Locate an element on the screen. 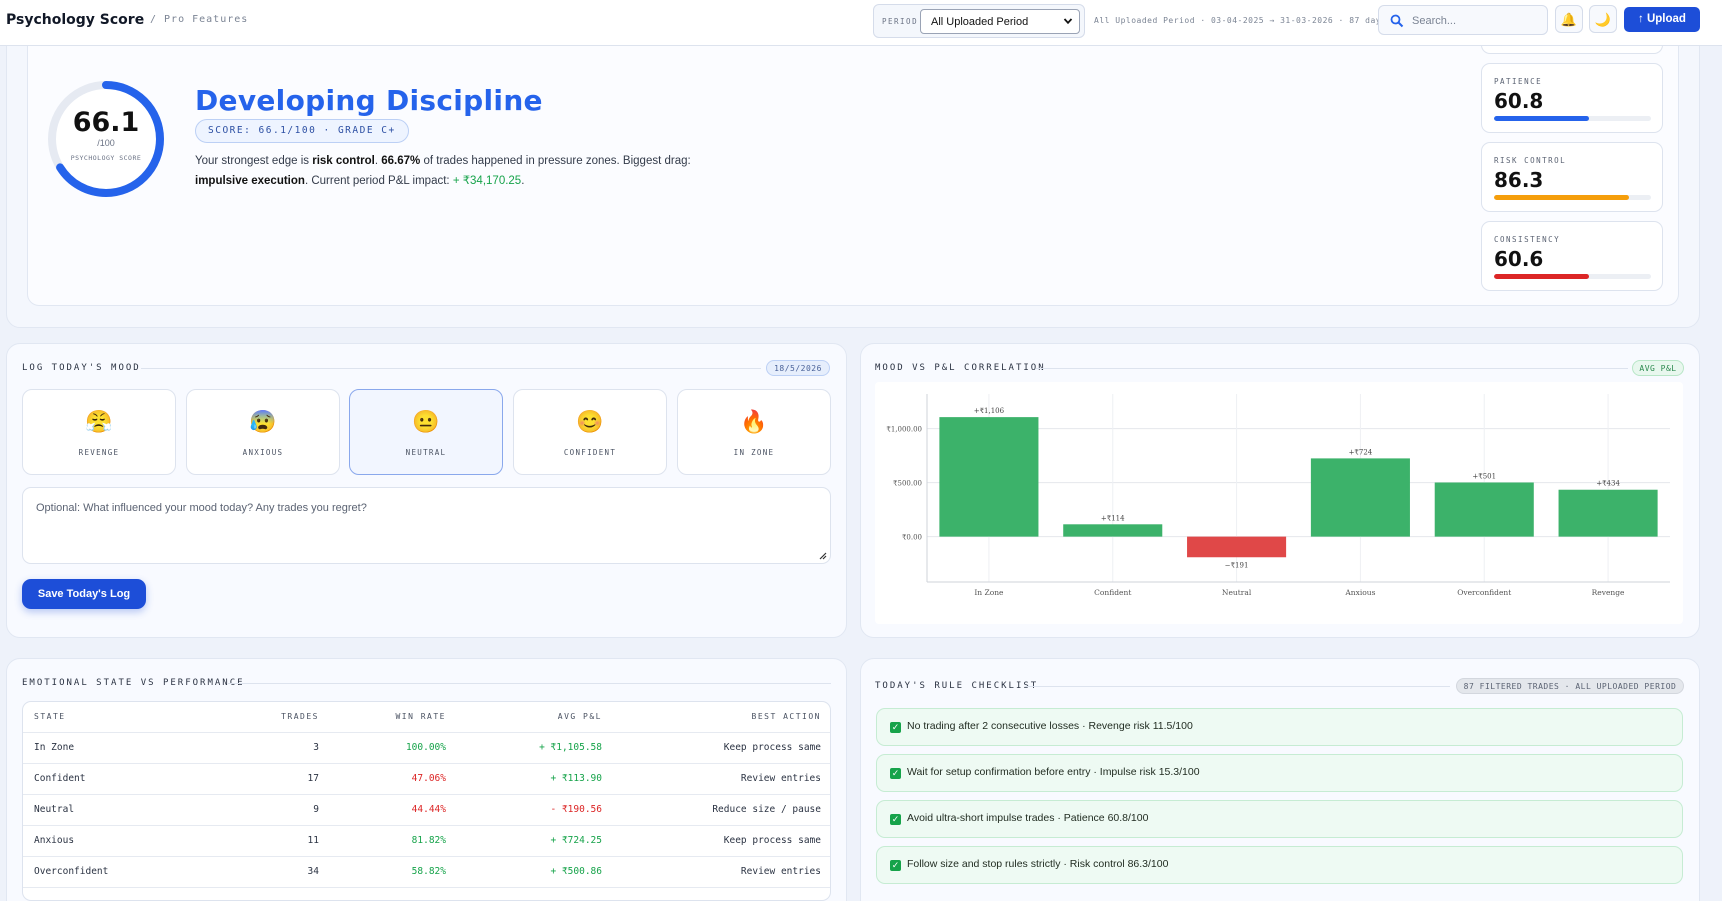 The width and height of the screenshot is (1722, 901). mood-label: NEUTRAL is located at coordinates (426, 452).